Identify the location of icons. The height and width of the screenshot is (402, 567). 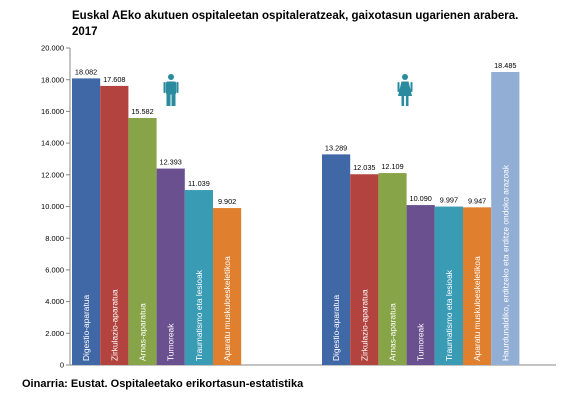
(288, 90).